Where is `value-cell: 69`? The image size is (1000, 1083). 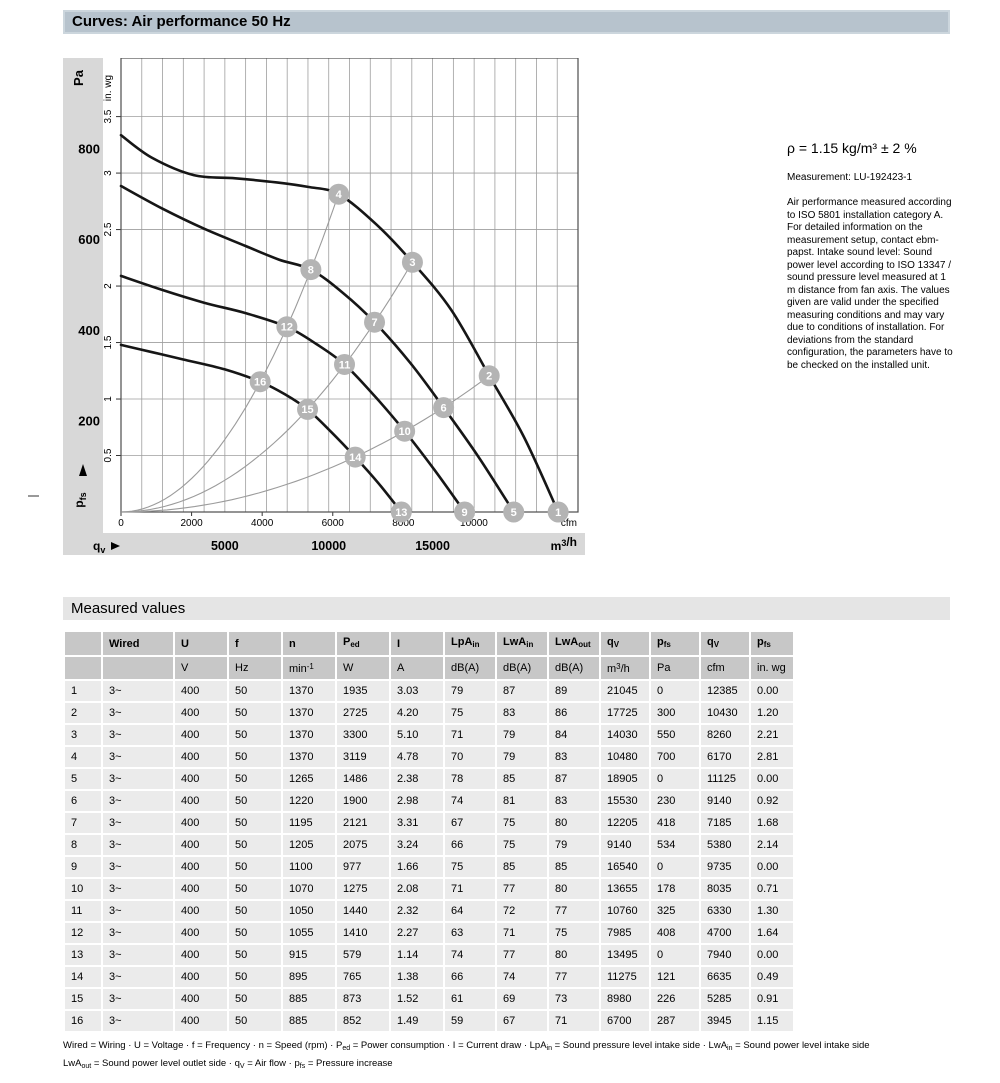
value-cell: 69 is located at coordinates (522, 999).